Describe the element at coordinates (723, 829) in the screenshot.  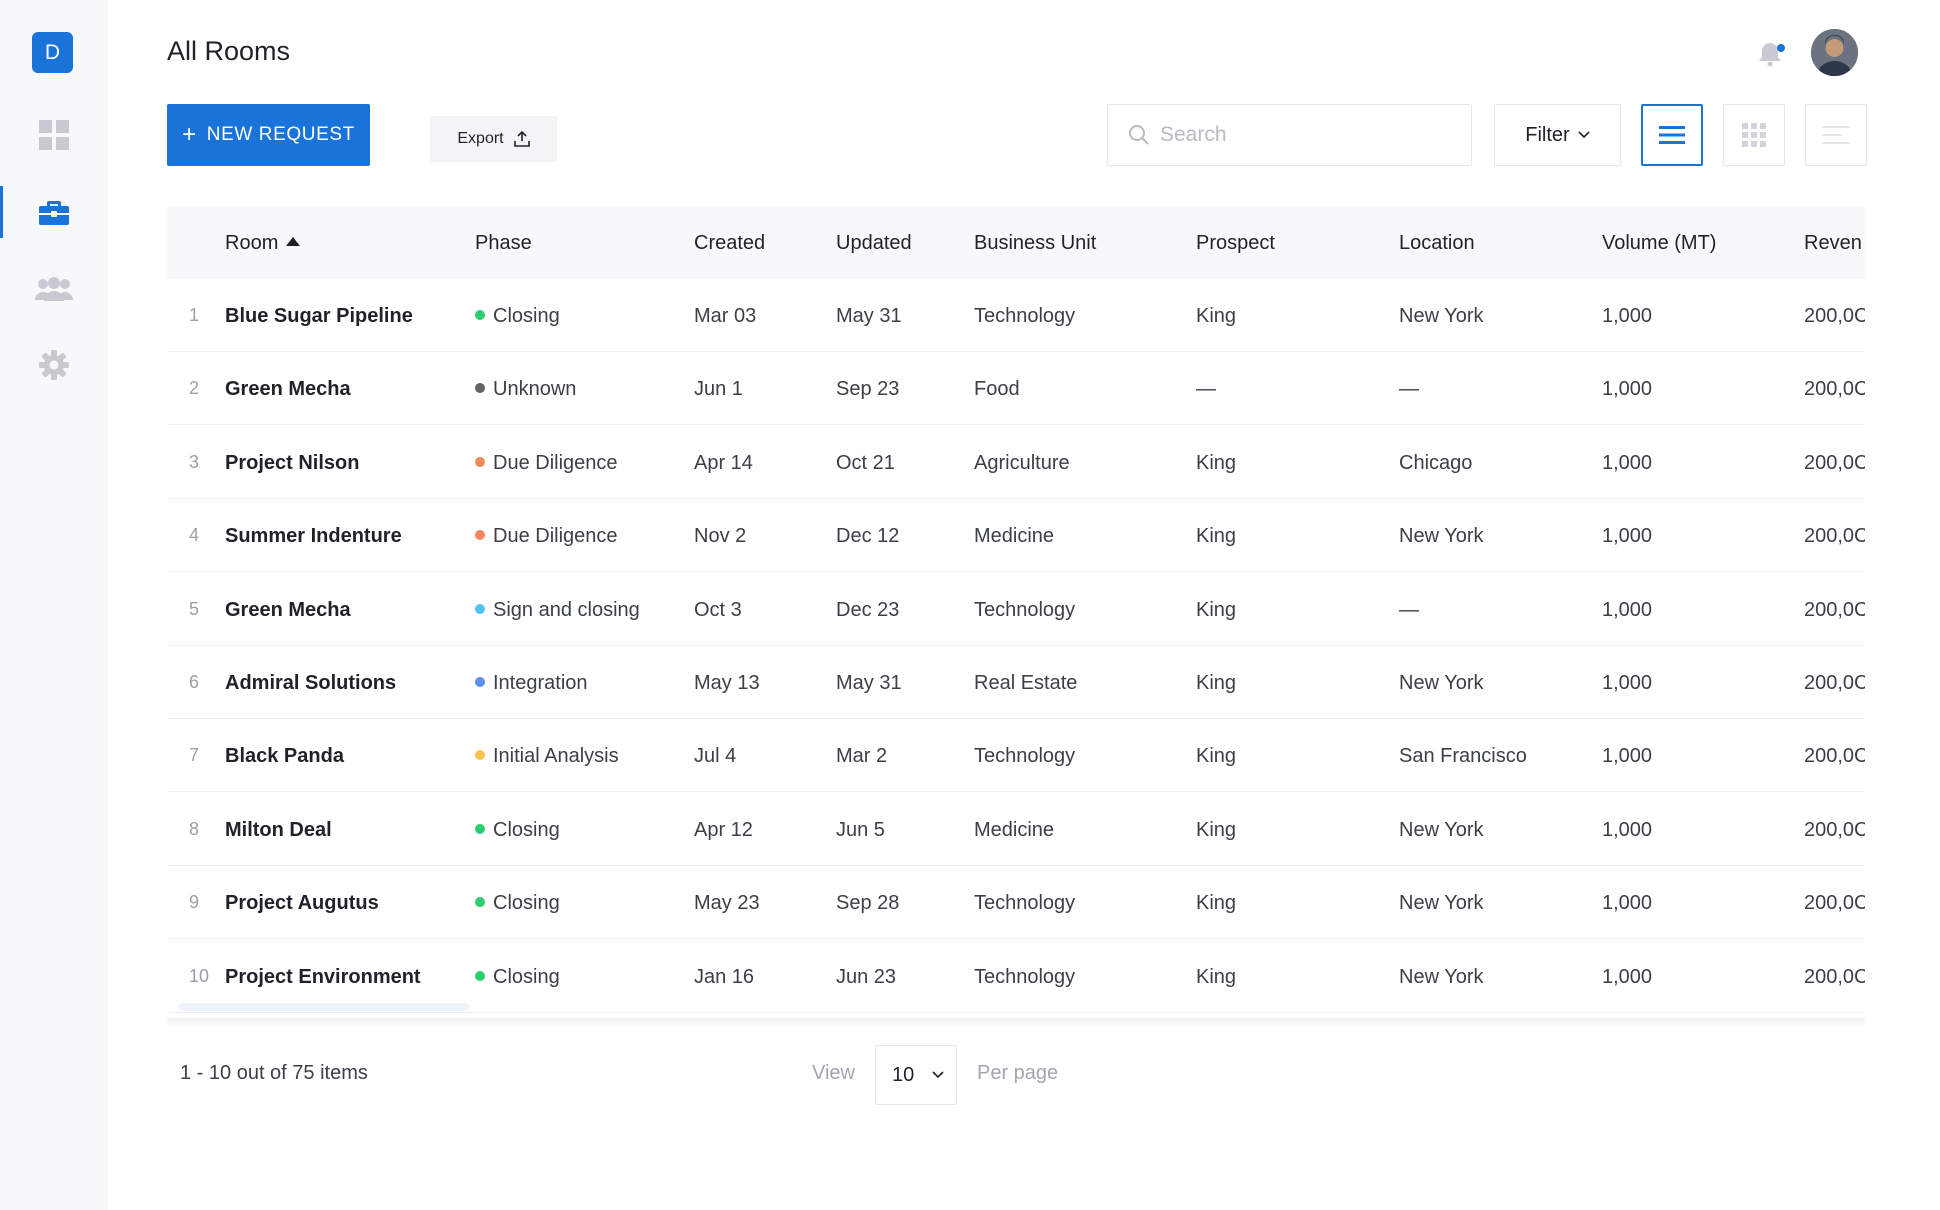
I see `cell-created: Apr 12` at that location.